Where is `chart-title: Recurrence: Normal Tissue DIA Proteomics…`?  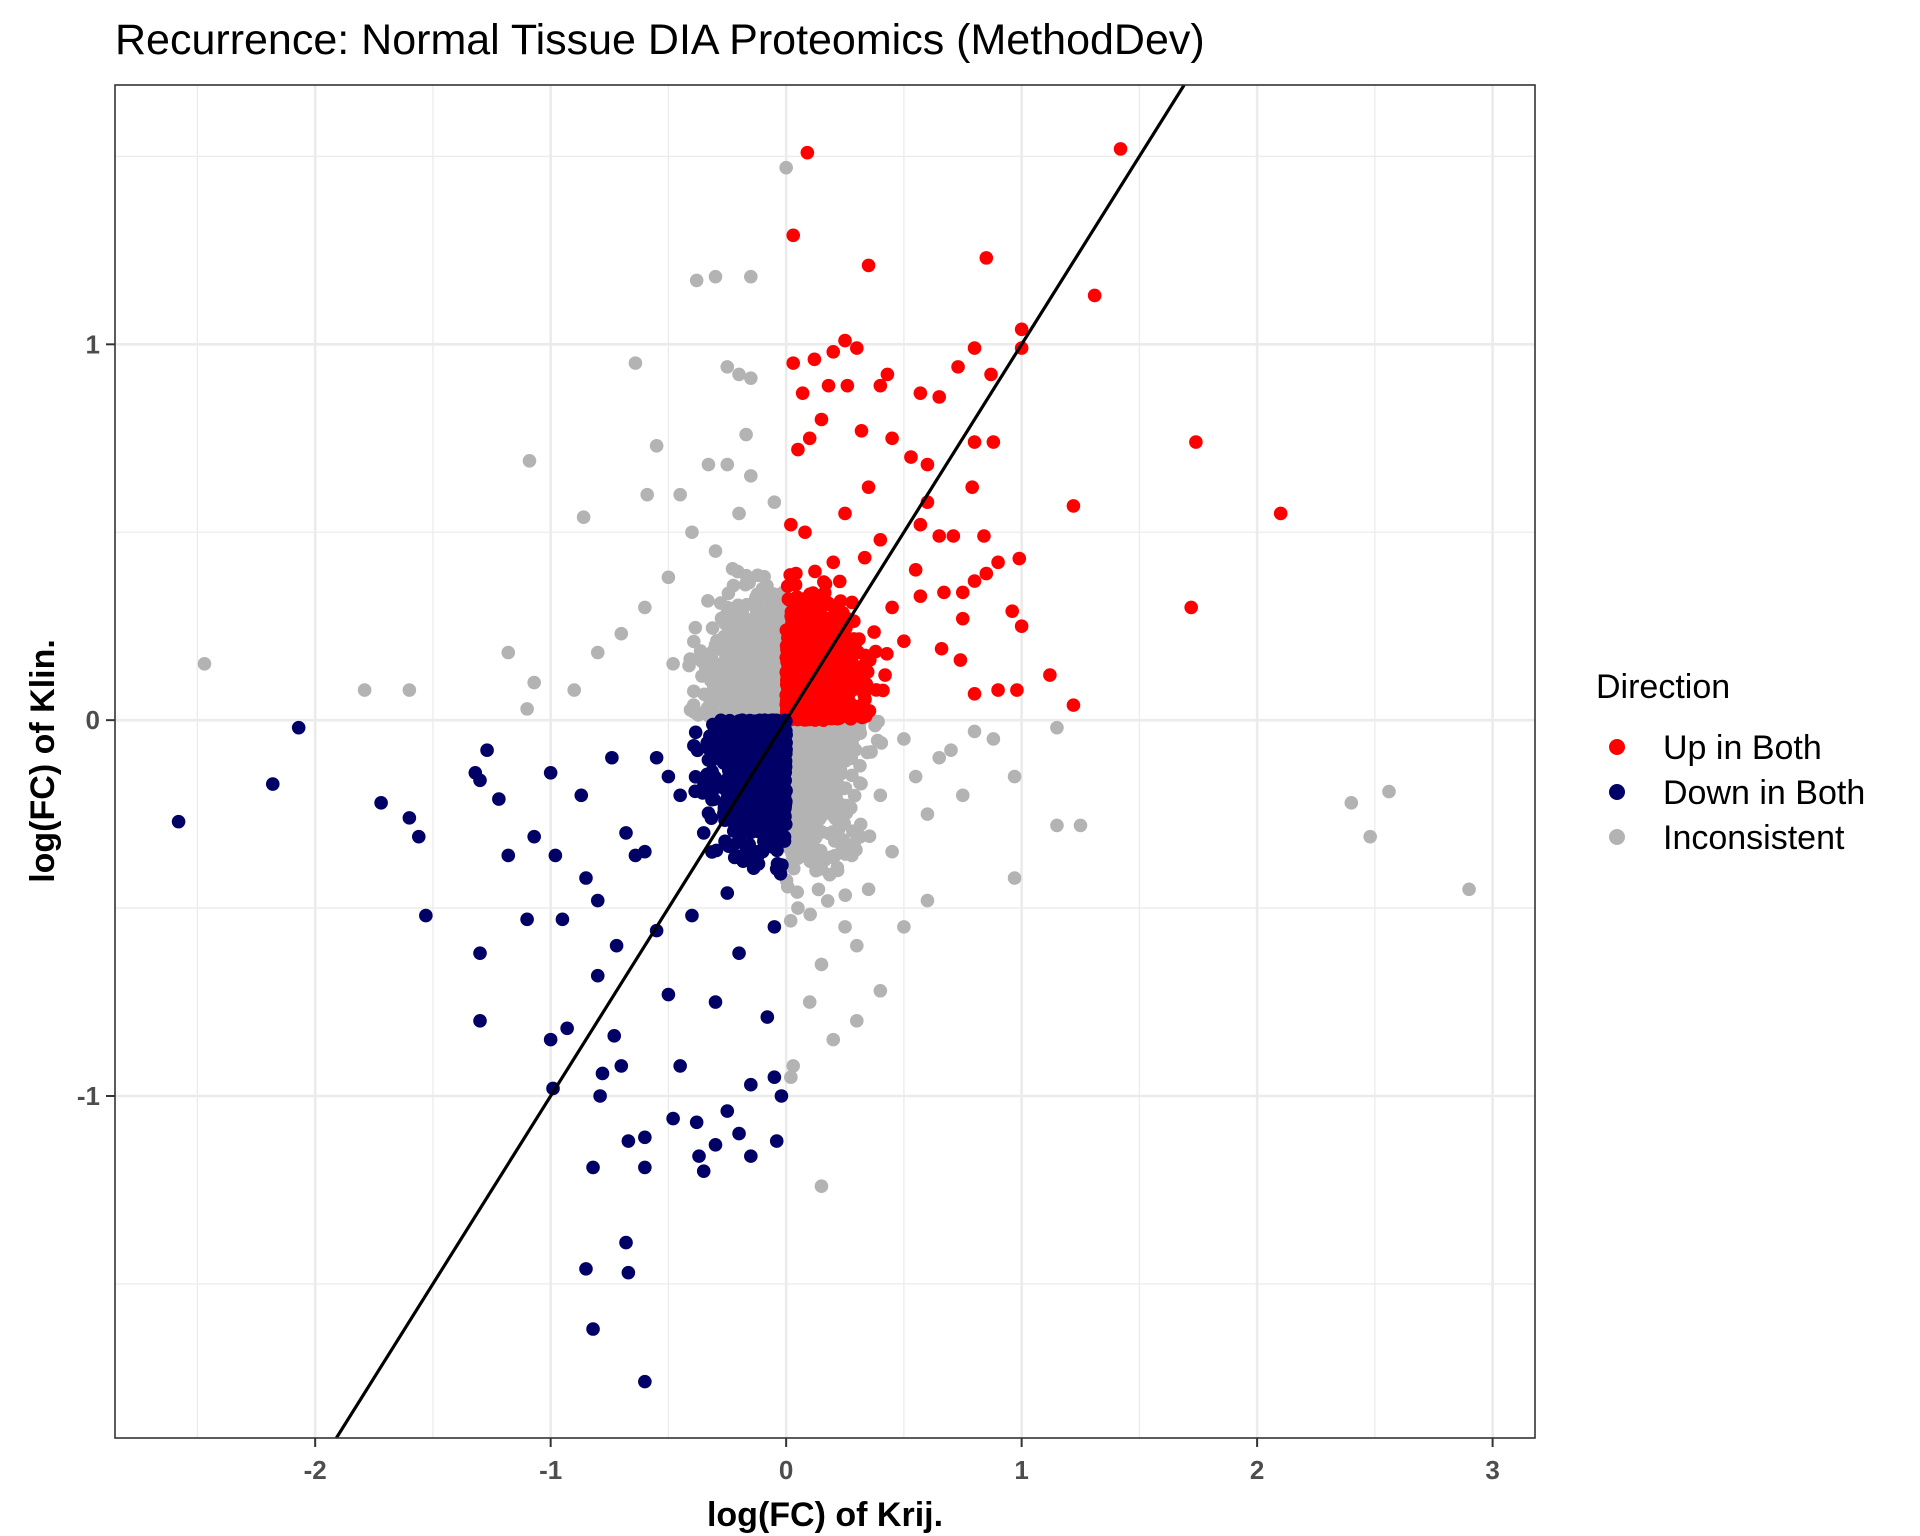
chart-title: Recurrence: Normal Tissue DIA Proteomics… is located at coordinates (660, 40).